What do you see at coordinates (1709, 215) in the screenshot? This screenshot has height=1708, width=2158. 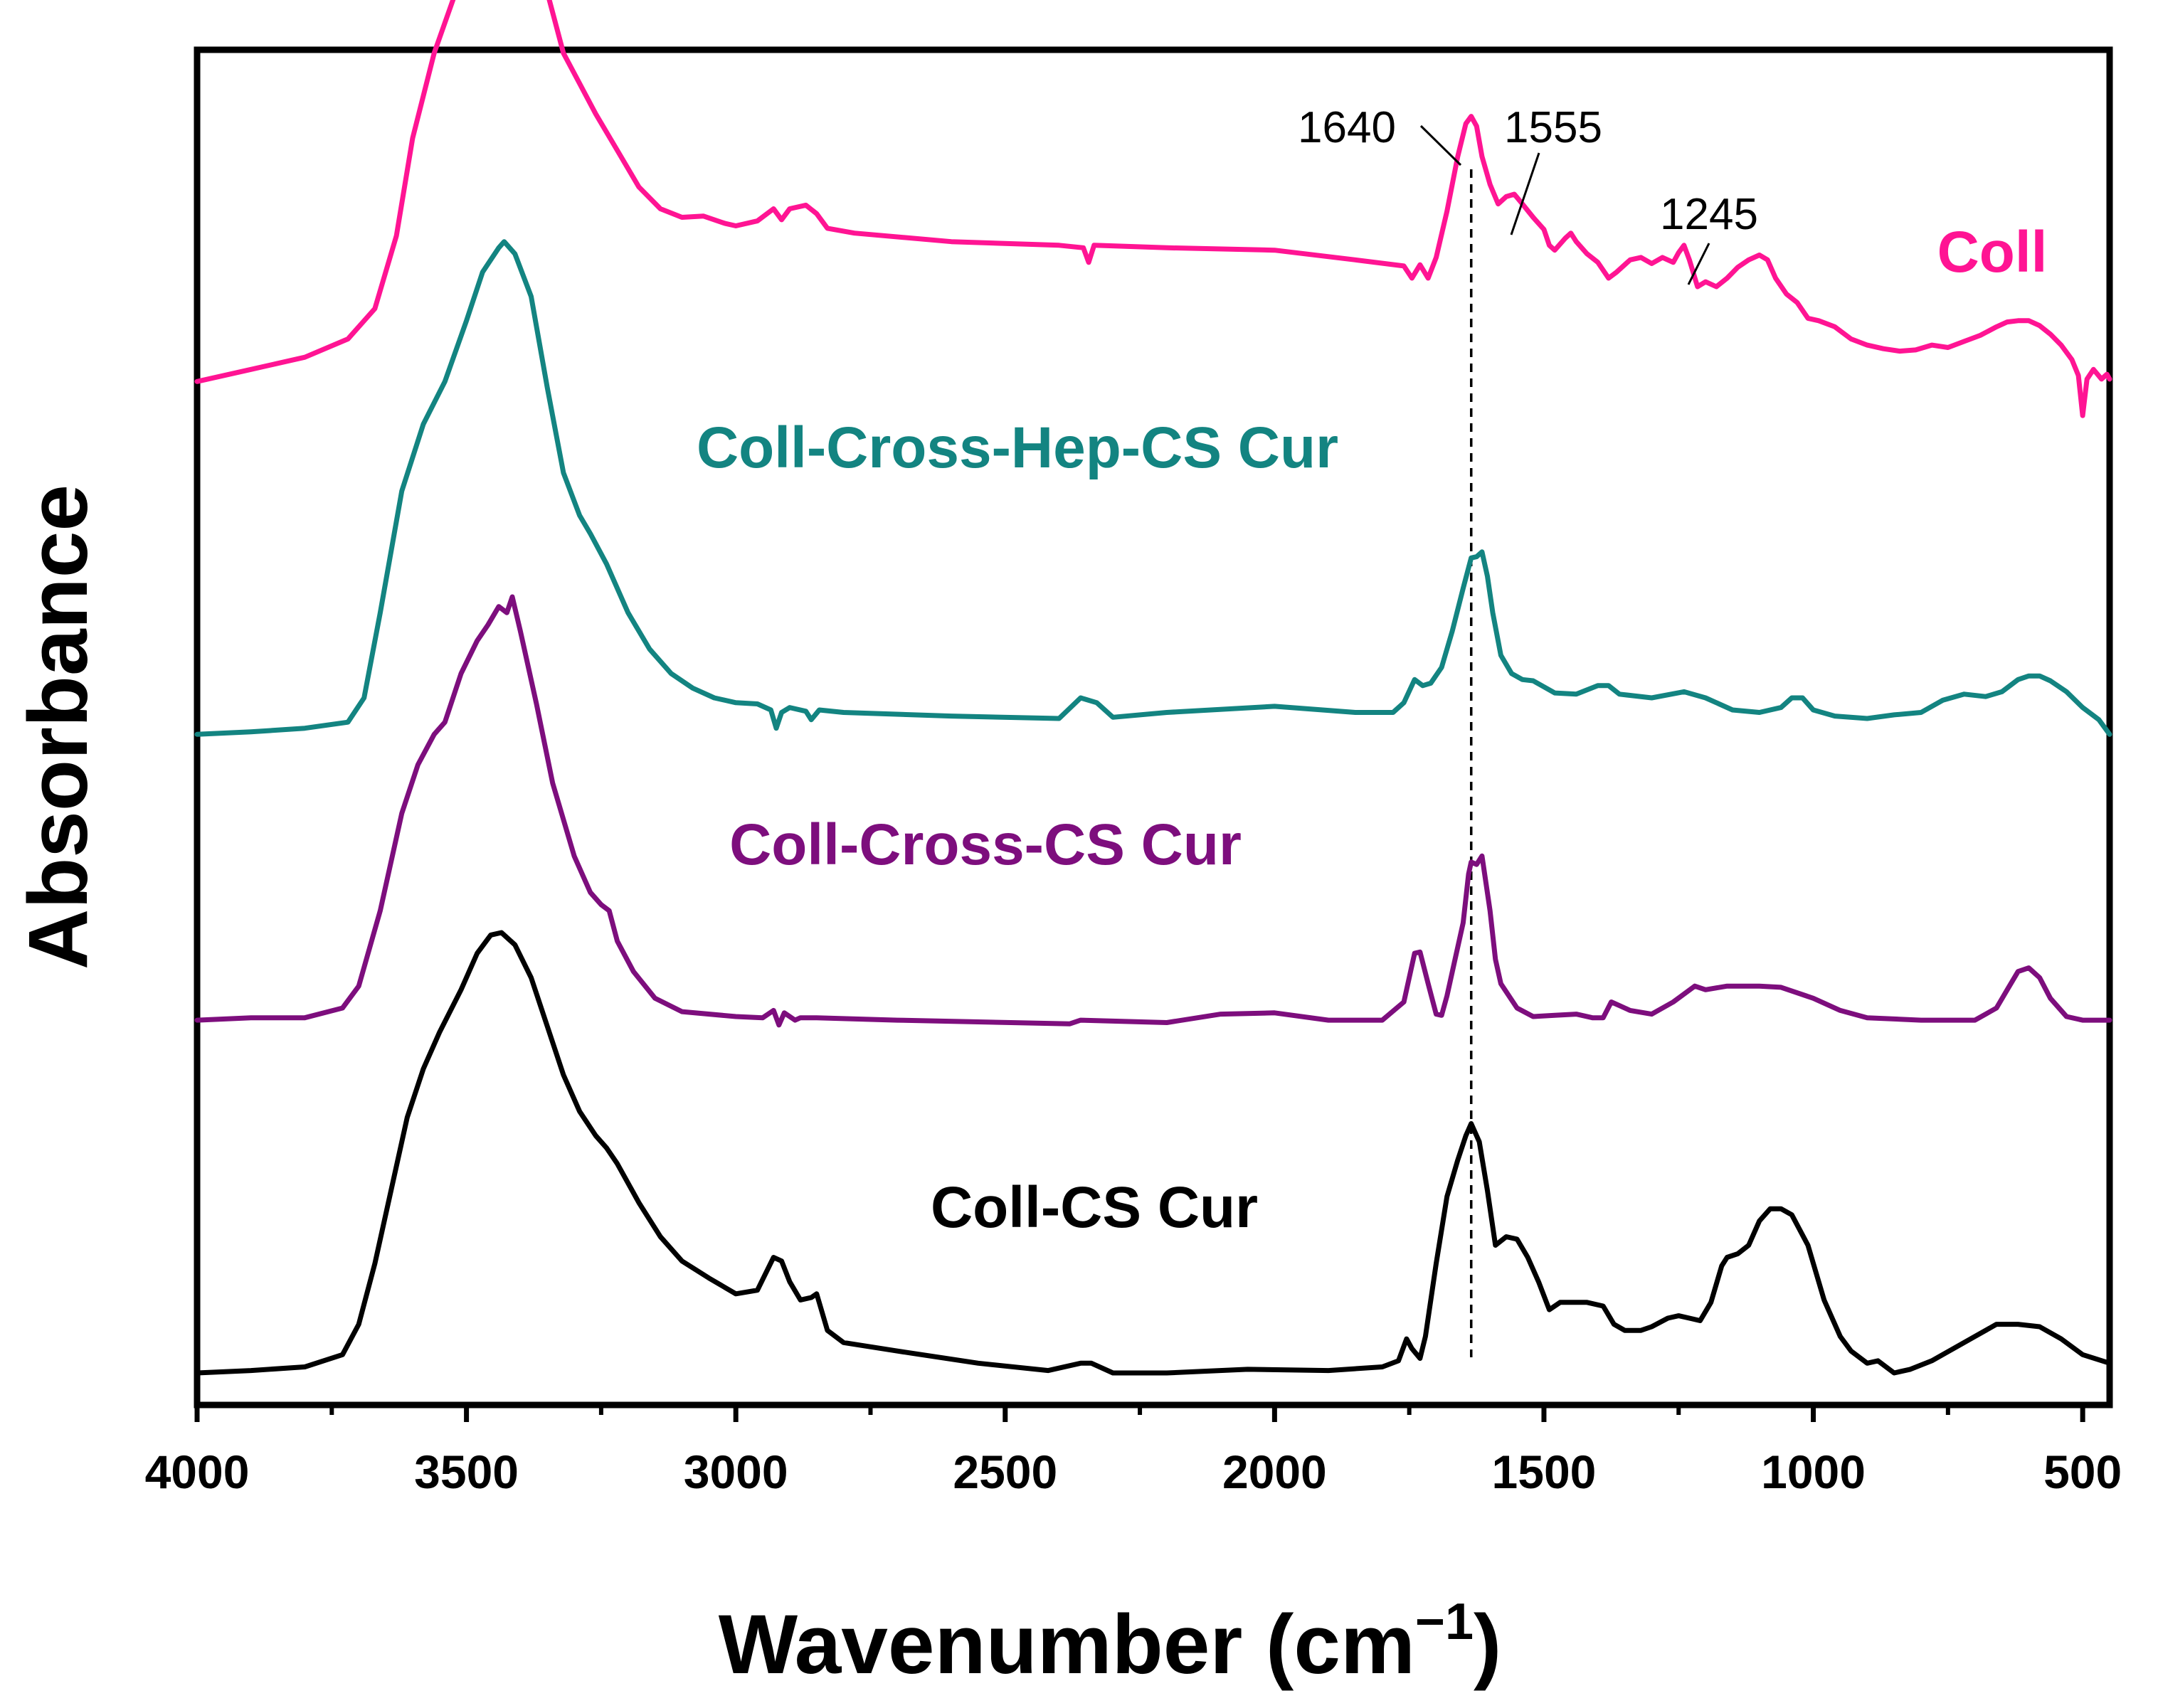 I see `peak-label-1245: 1245` at bounding box center [1709, 215].